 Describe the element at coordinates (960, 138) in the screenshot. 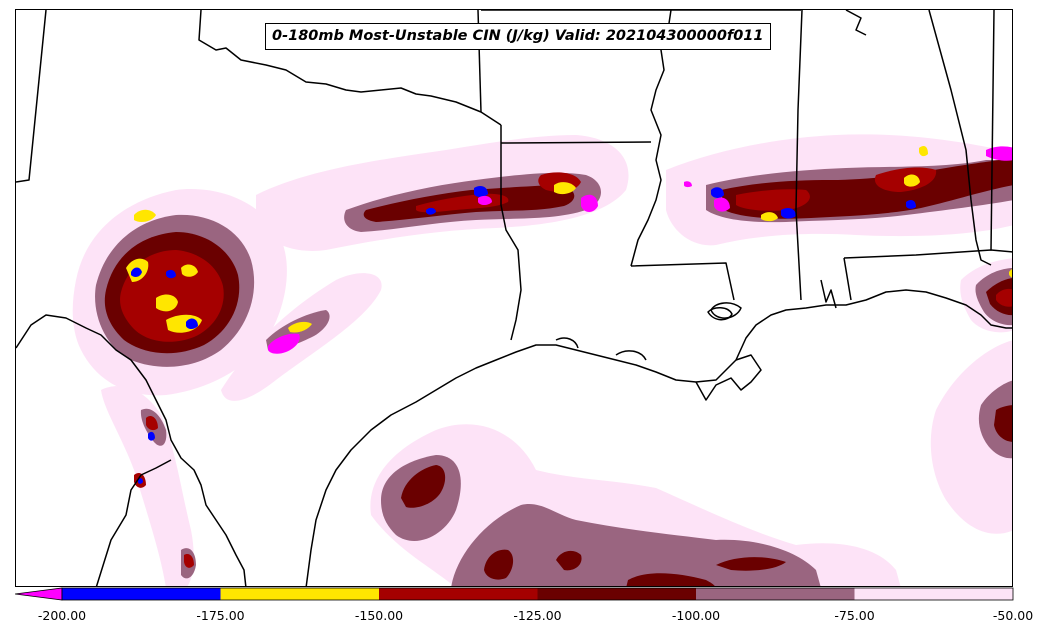

I see `alabama-georgia-border` at that location.